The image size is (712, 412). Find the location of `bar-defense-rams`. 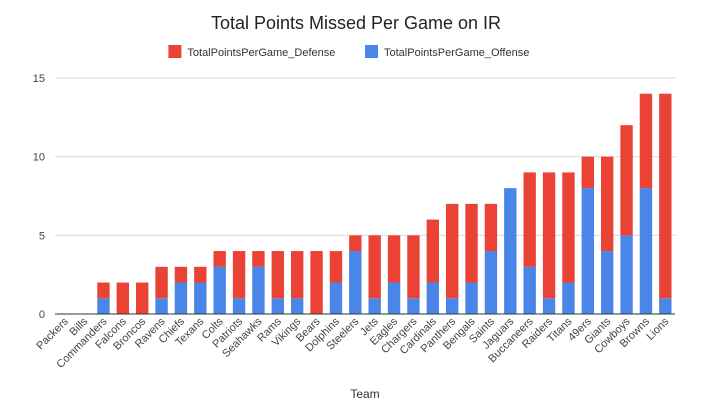

bar-defense-rams is located at coordinates (278, 275).